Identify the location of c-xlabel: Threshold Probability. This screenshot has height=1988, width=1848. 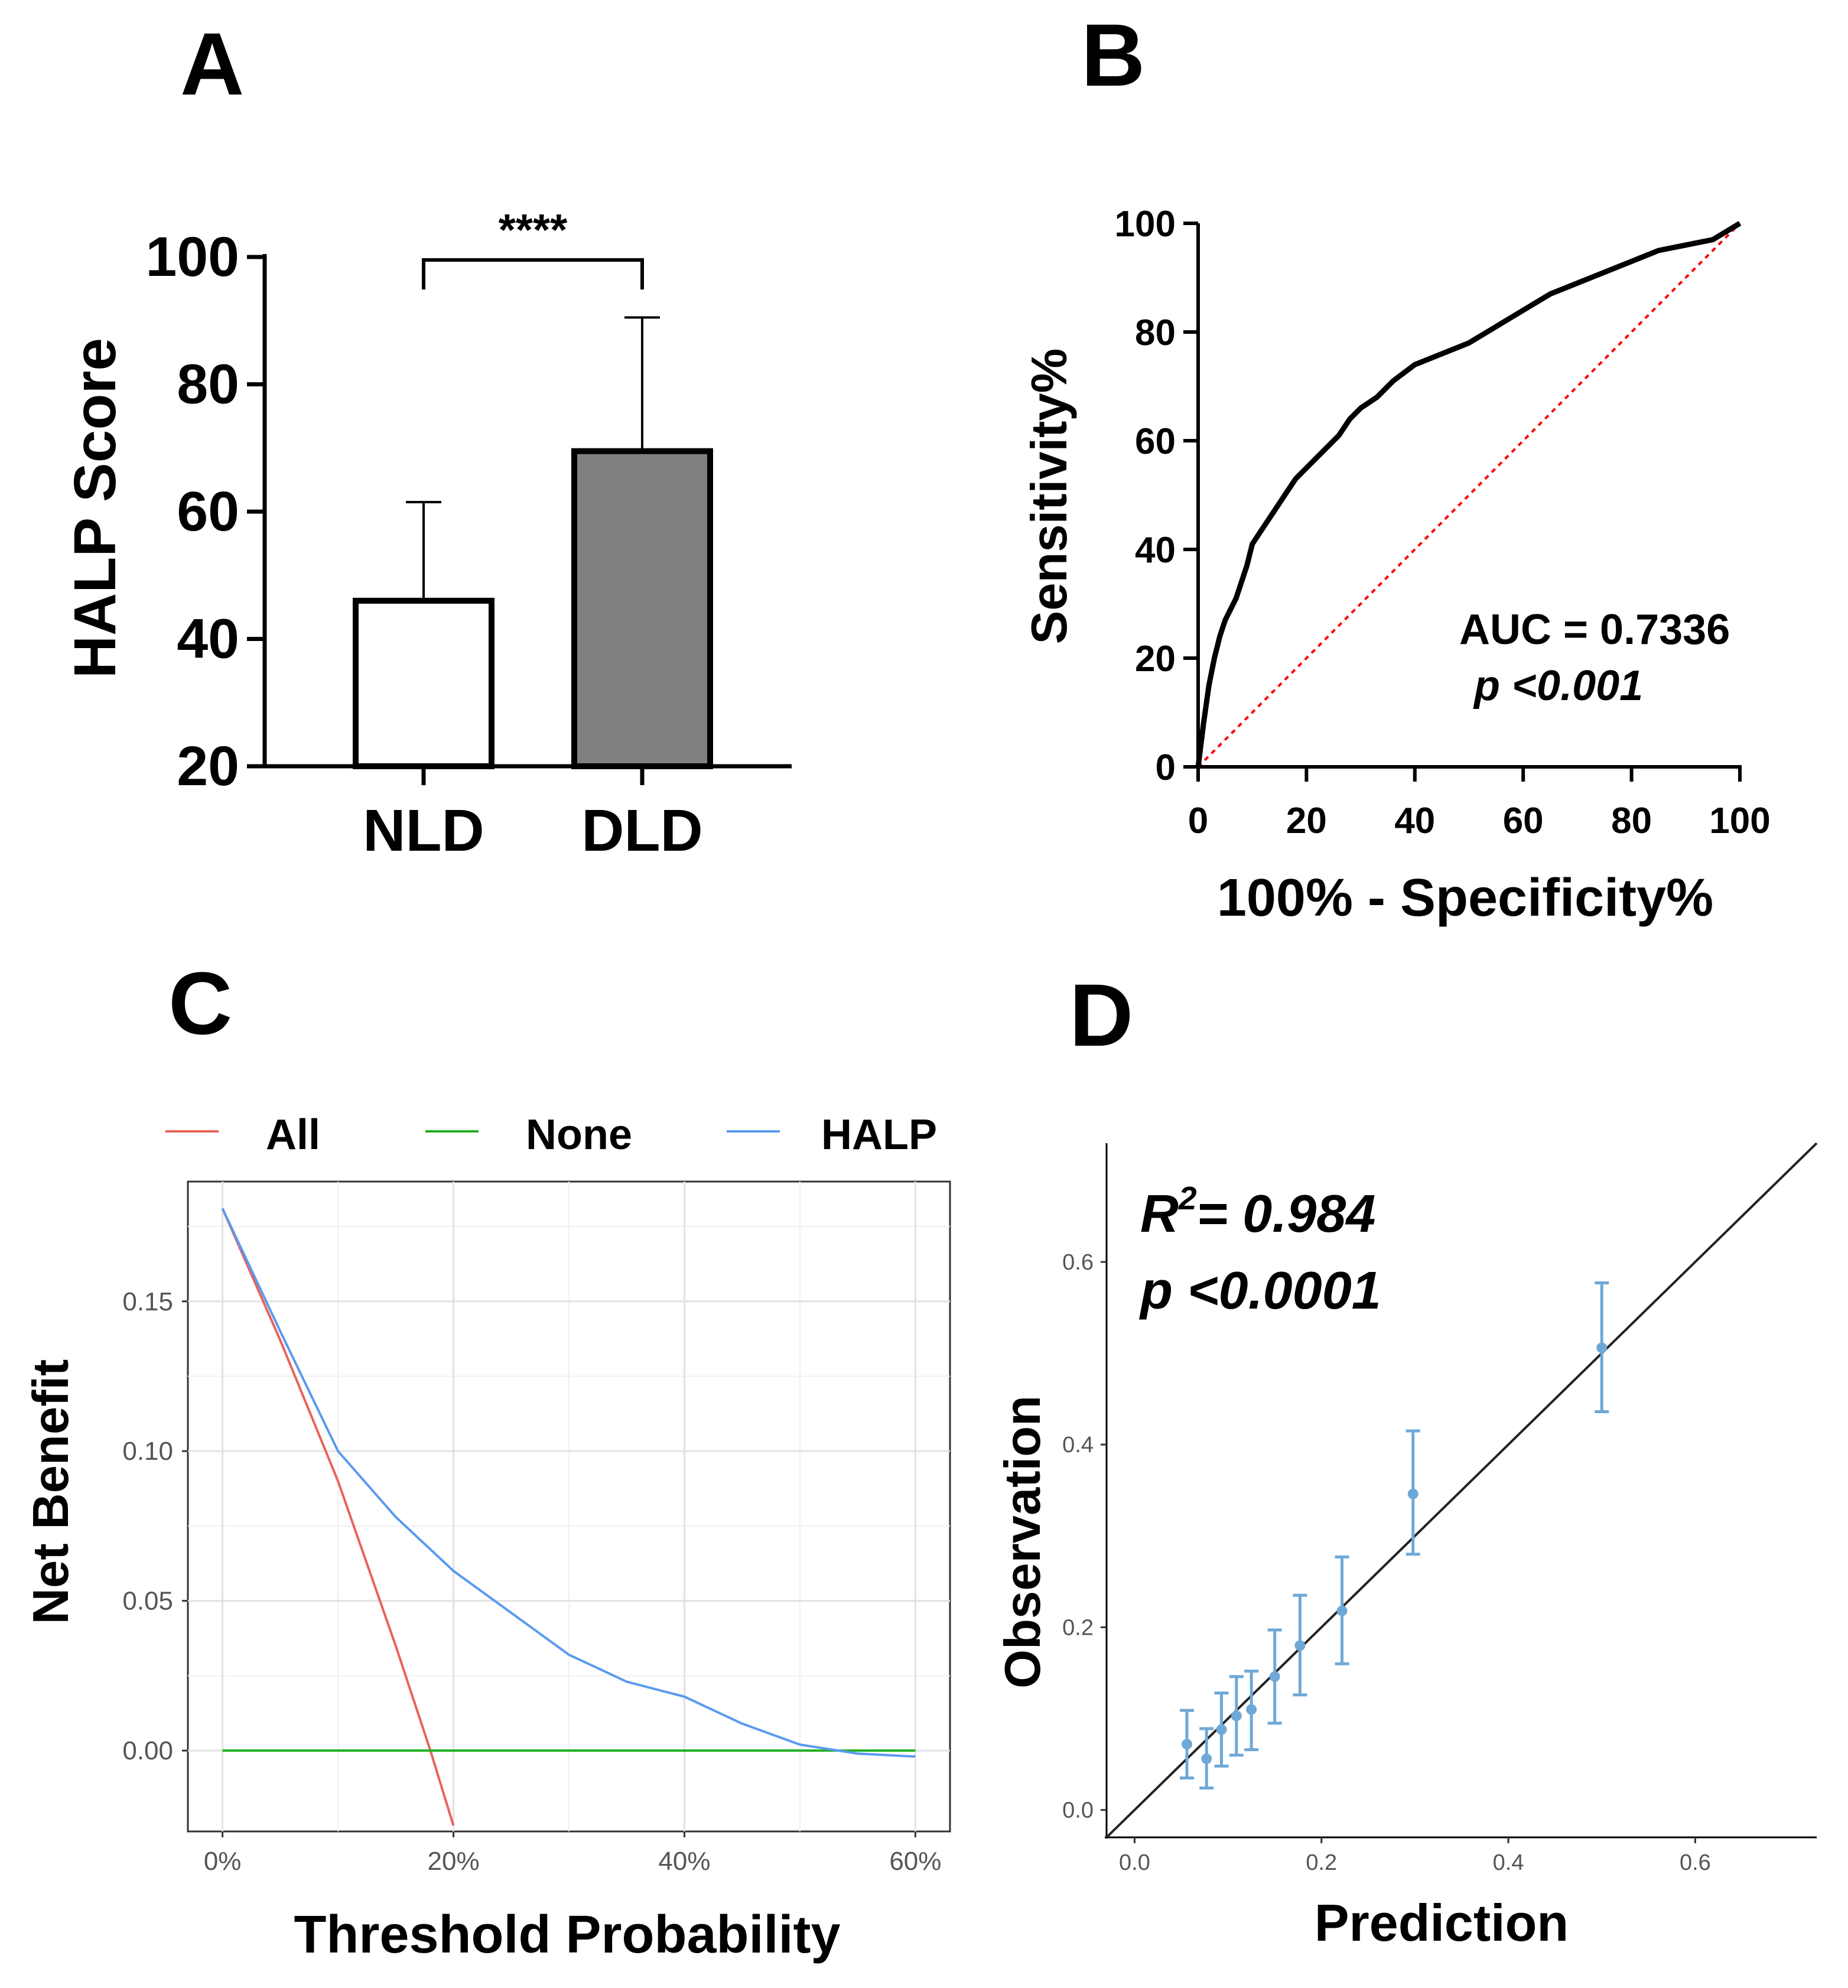
(567, 1934).